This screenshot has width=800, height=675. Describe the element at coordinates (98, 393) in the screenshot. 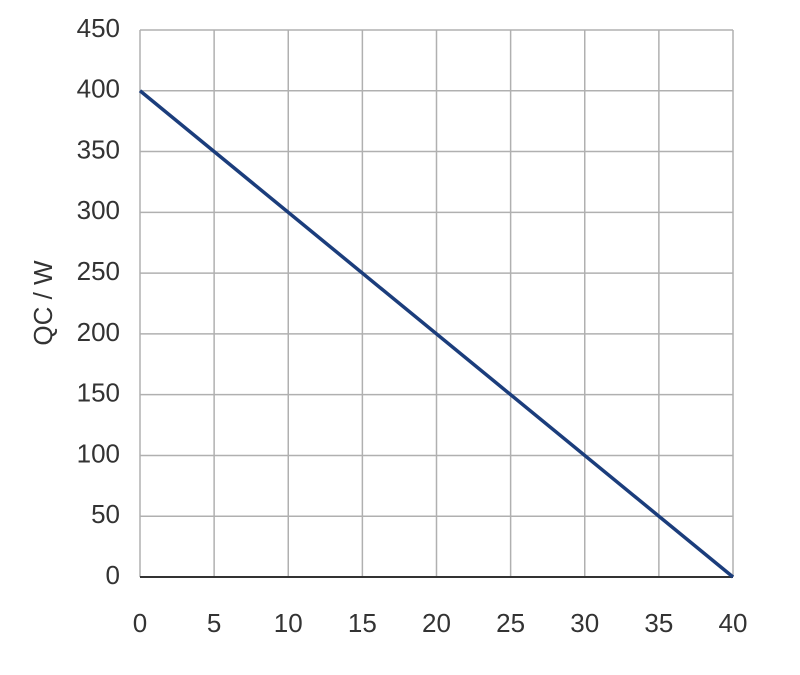

I see `y-tick-label: 150` at that location.